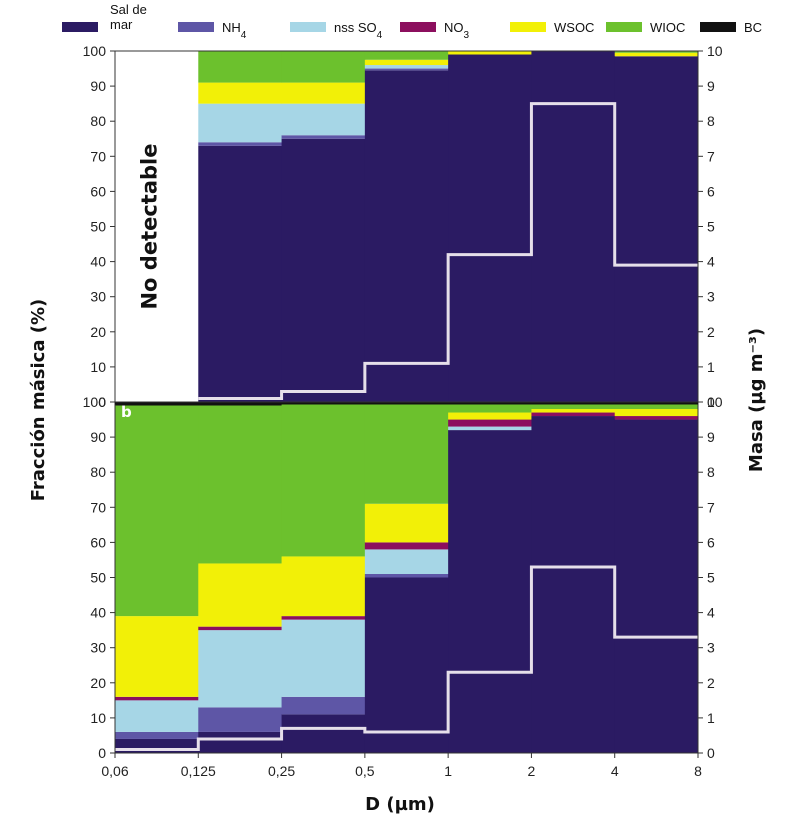 This screenshot has width=798, height=820. Describe the element at coordinates (240, 719) in the screenshot. I see `bar-segment-b-1-nh4` at that location.